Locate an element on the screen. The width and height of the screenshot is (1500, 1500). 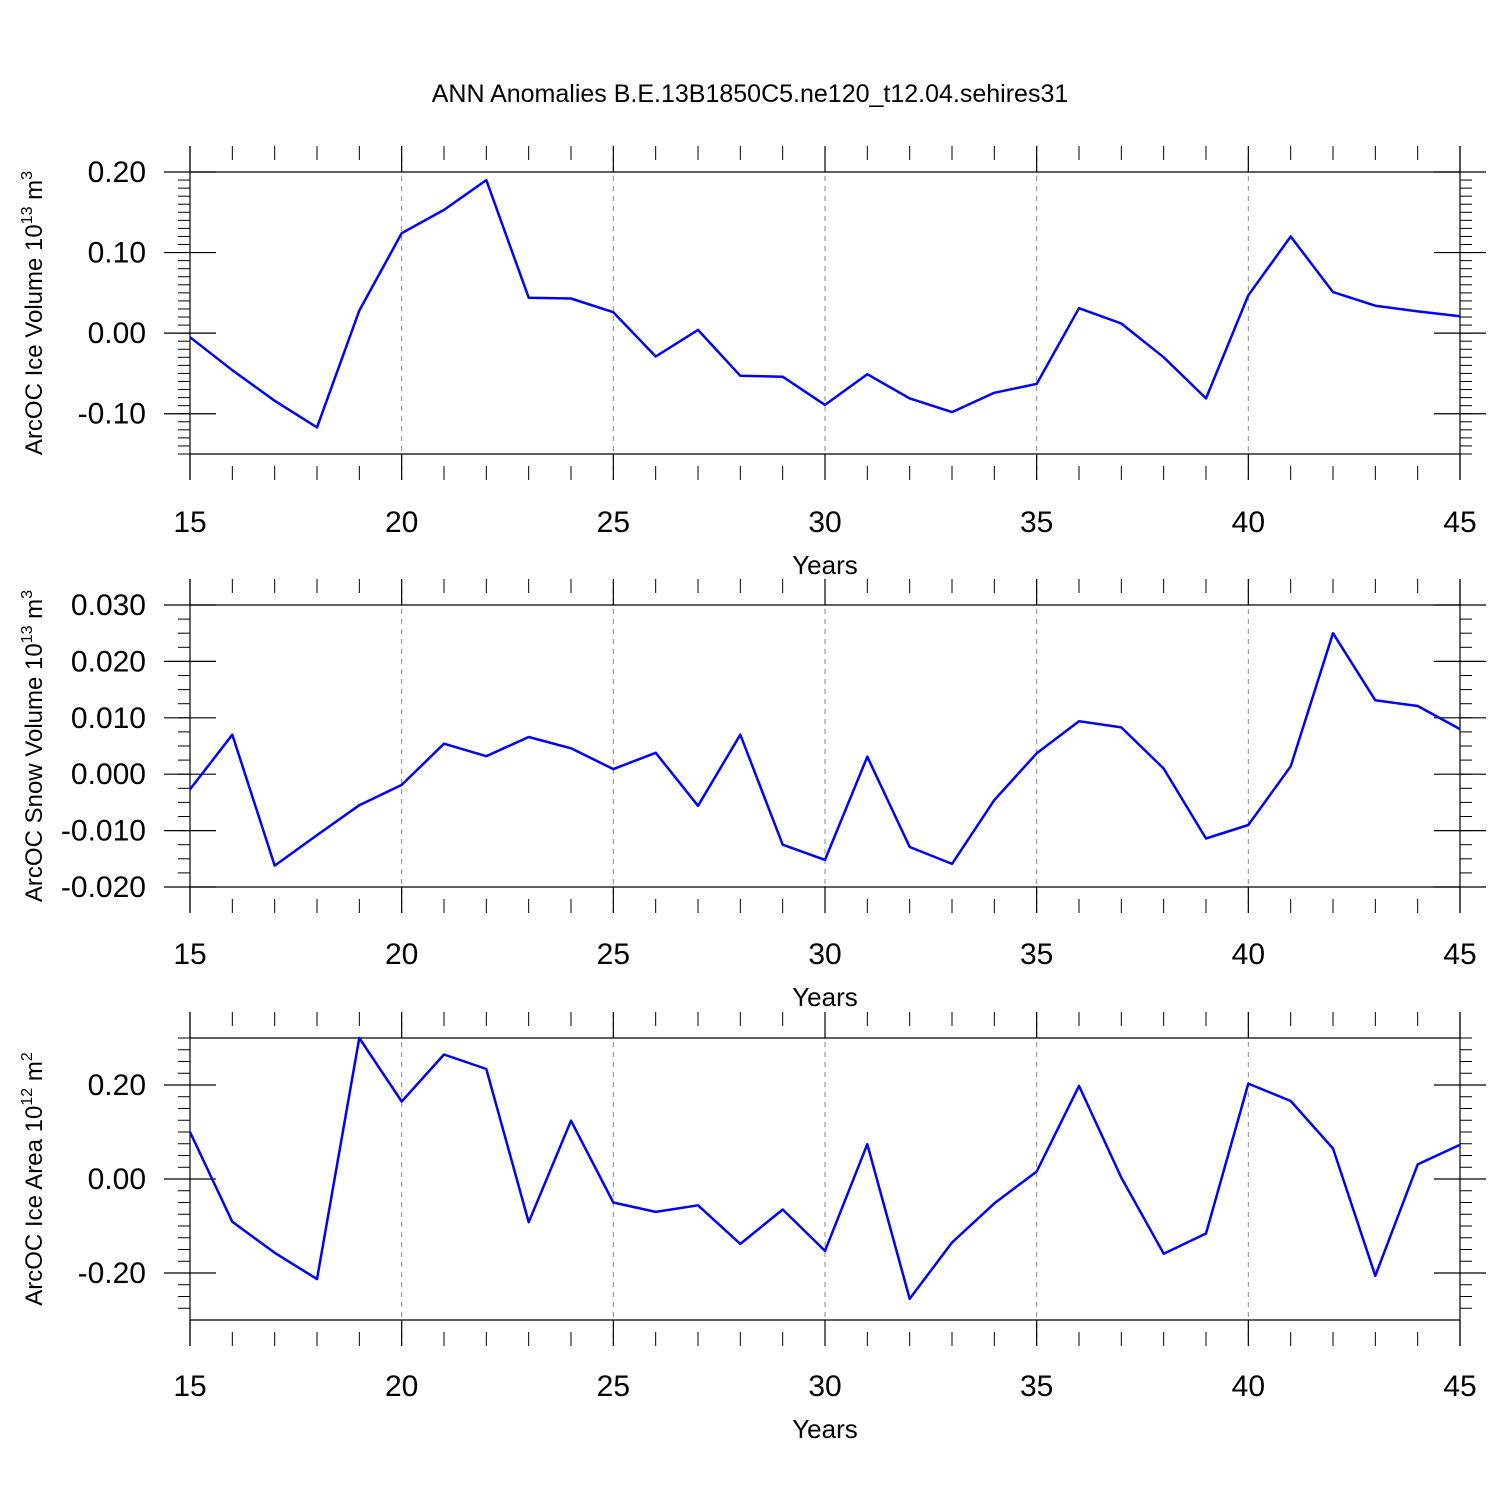
y-axis-title: ArcOC Ice Area 1012 m2 is located at coordinates (33, 1179).